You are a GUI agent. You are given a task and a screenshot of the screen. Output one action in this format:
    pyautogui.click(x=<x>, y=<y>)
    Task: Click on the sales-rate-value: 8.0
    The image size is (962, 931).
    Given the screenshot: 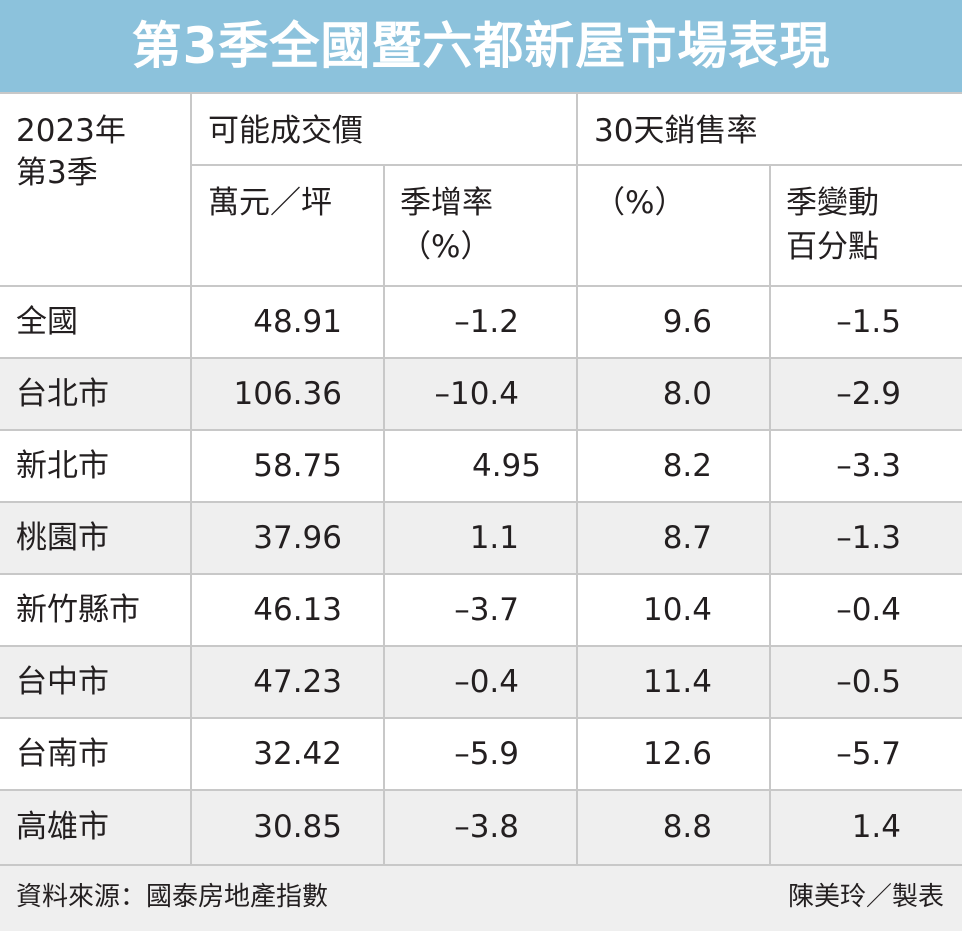 What is the action you would take?
    pyautogui.click(x=687, y=394)
    